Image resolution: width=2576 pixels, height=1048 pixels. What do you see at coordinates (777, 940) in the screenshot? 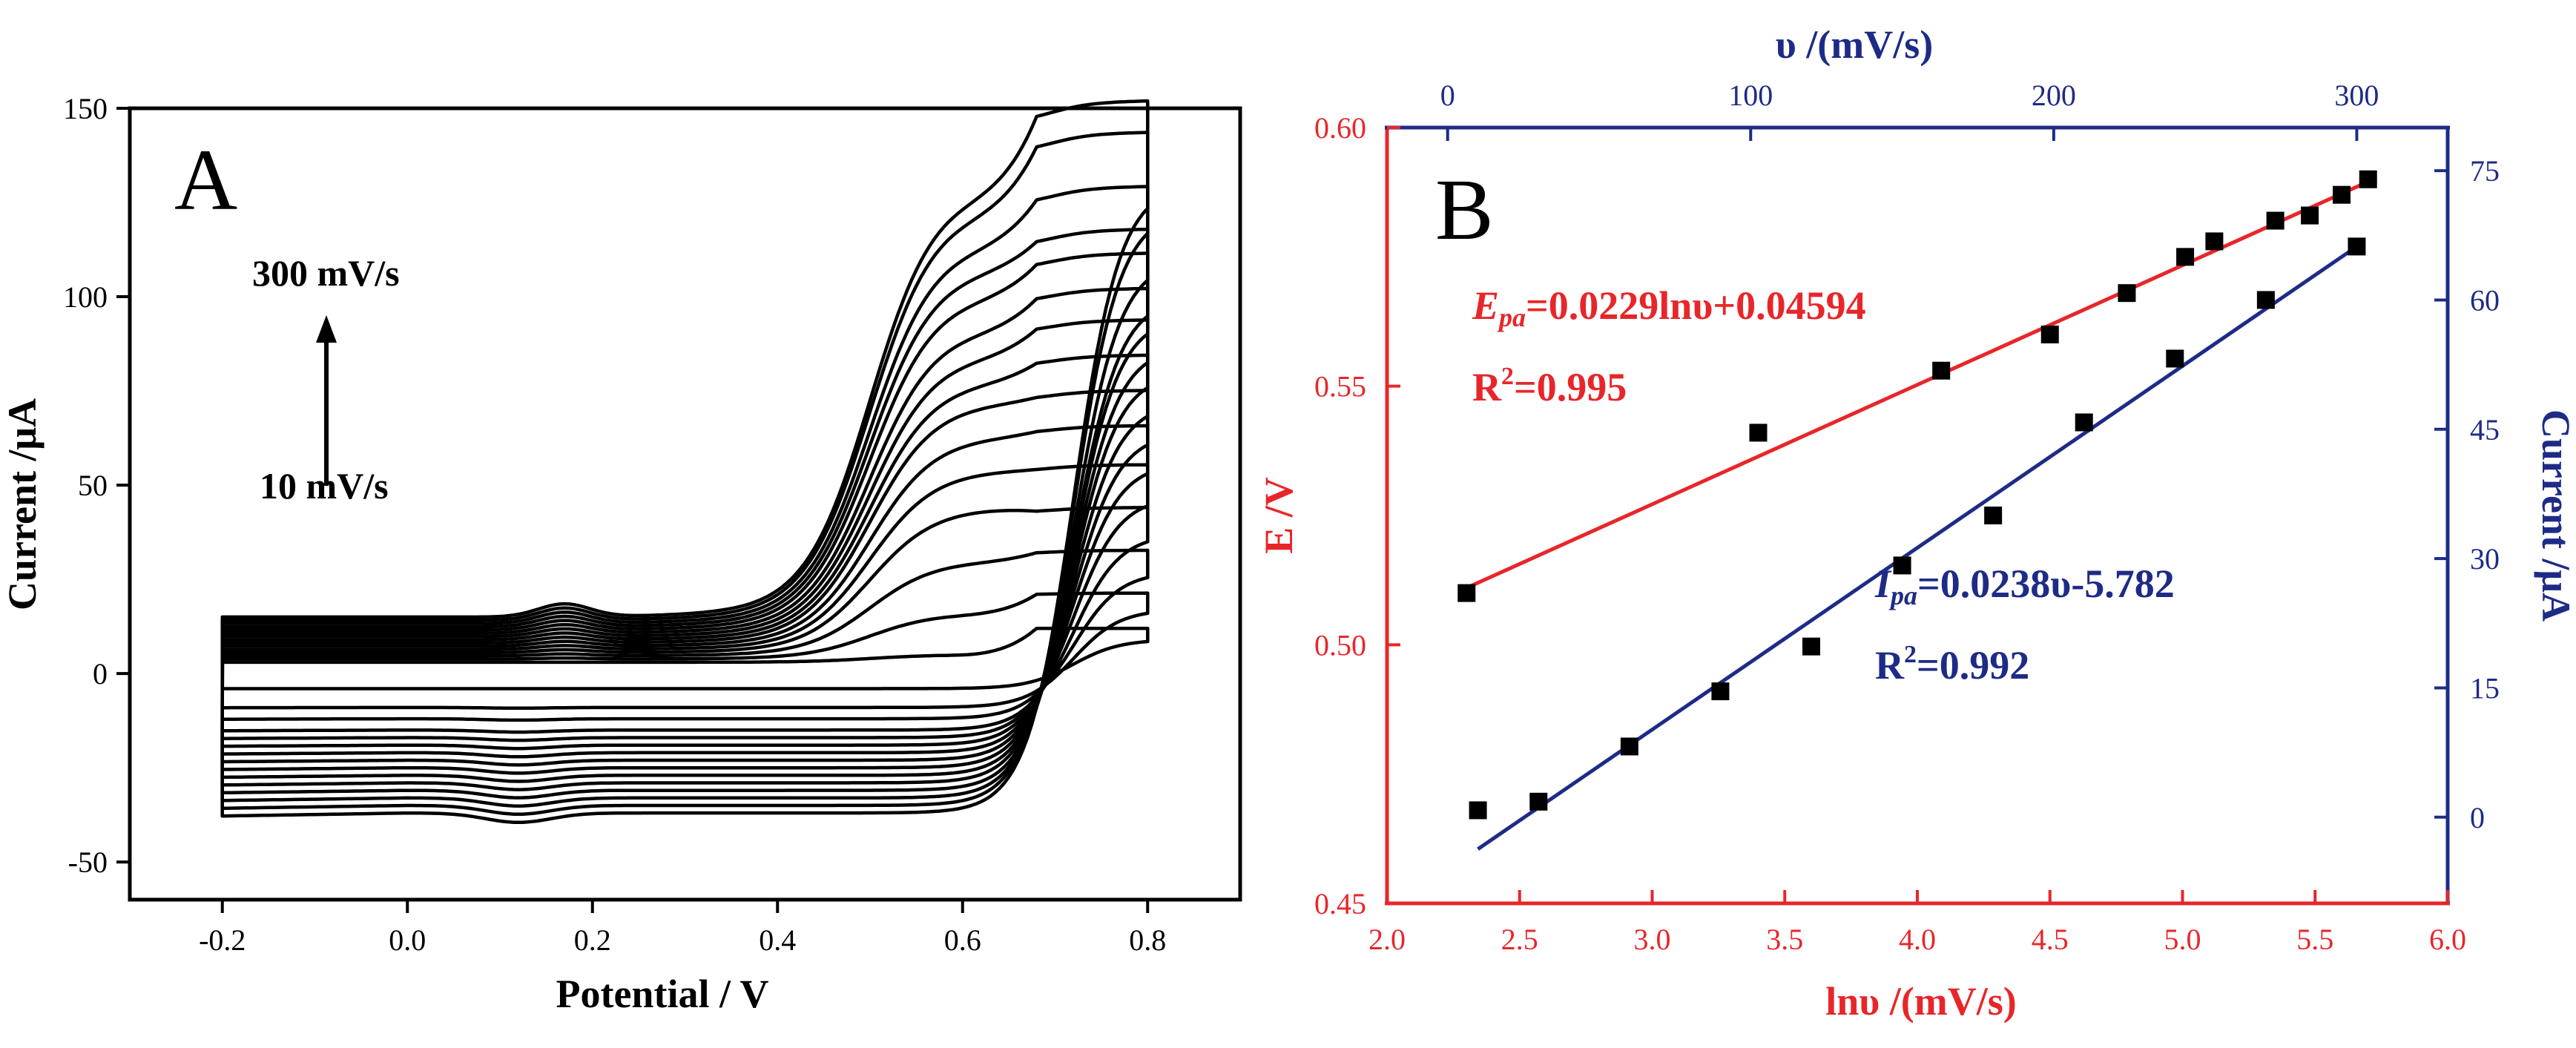
I see `panel-a-x-tick-label: 0.4` at bounding box center [777, 940].